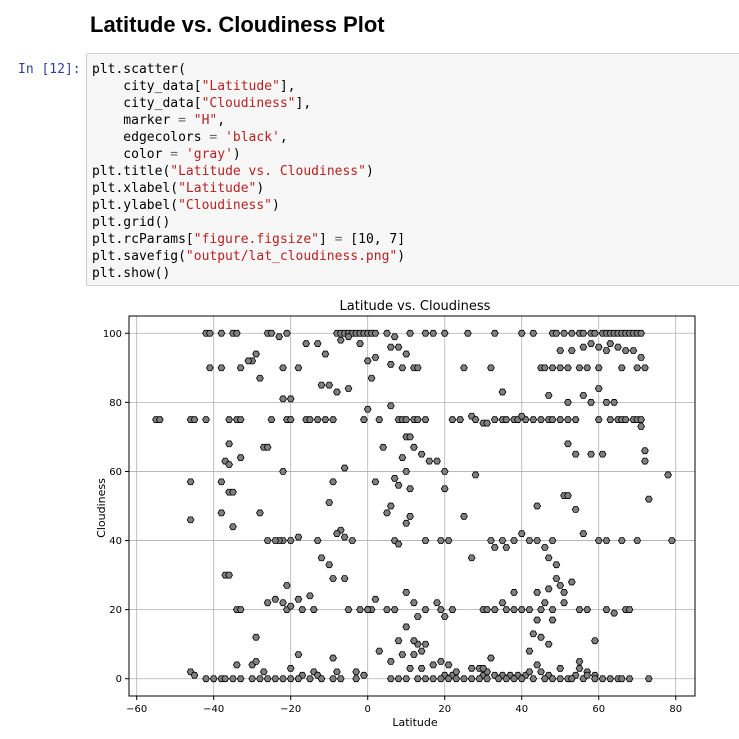  I want to click on code-line: edgecolors = 'black',, so click(248, 137).